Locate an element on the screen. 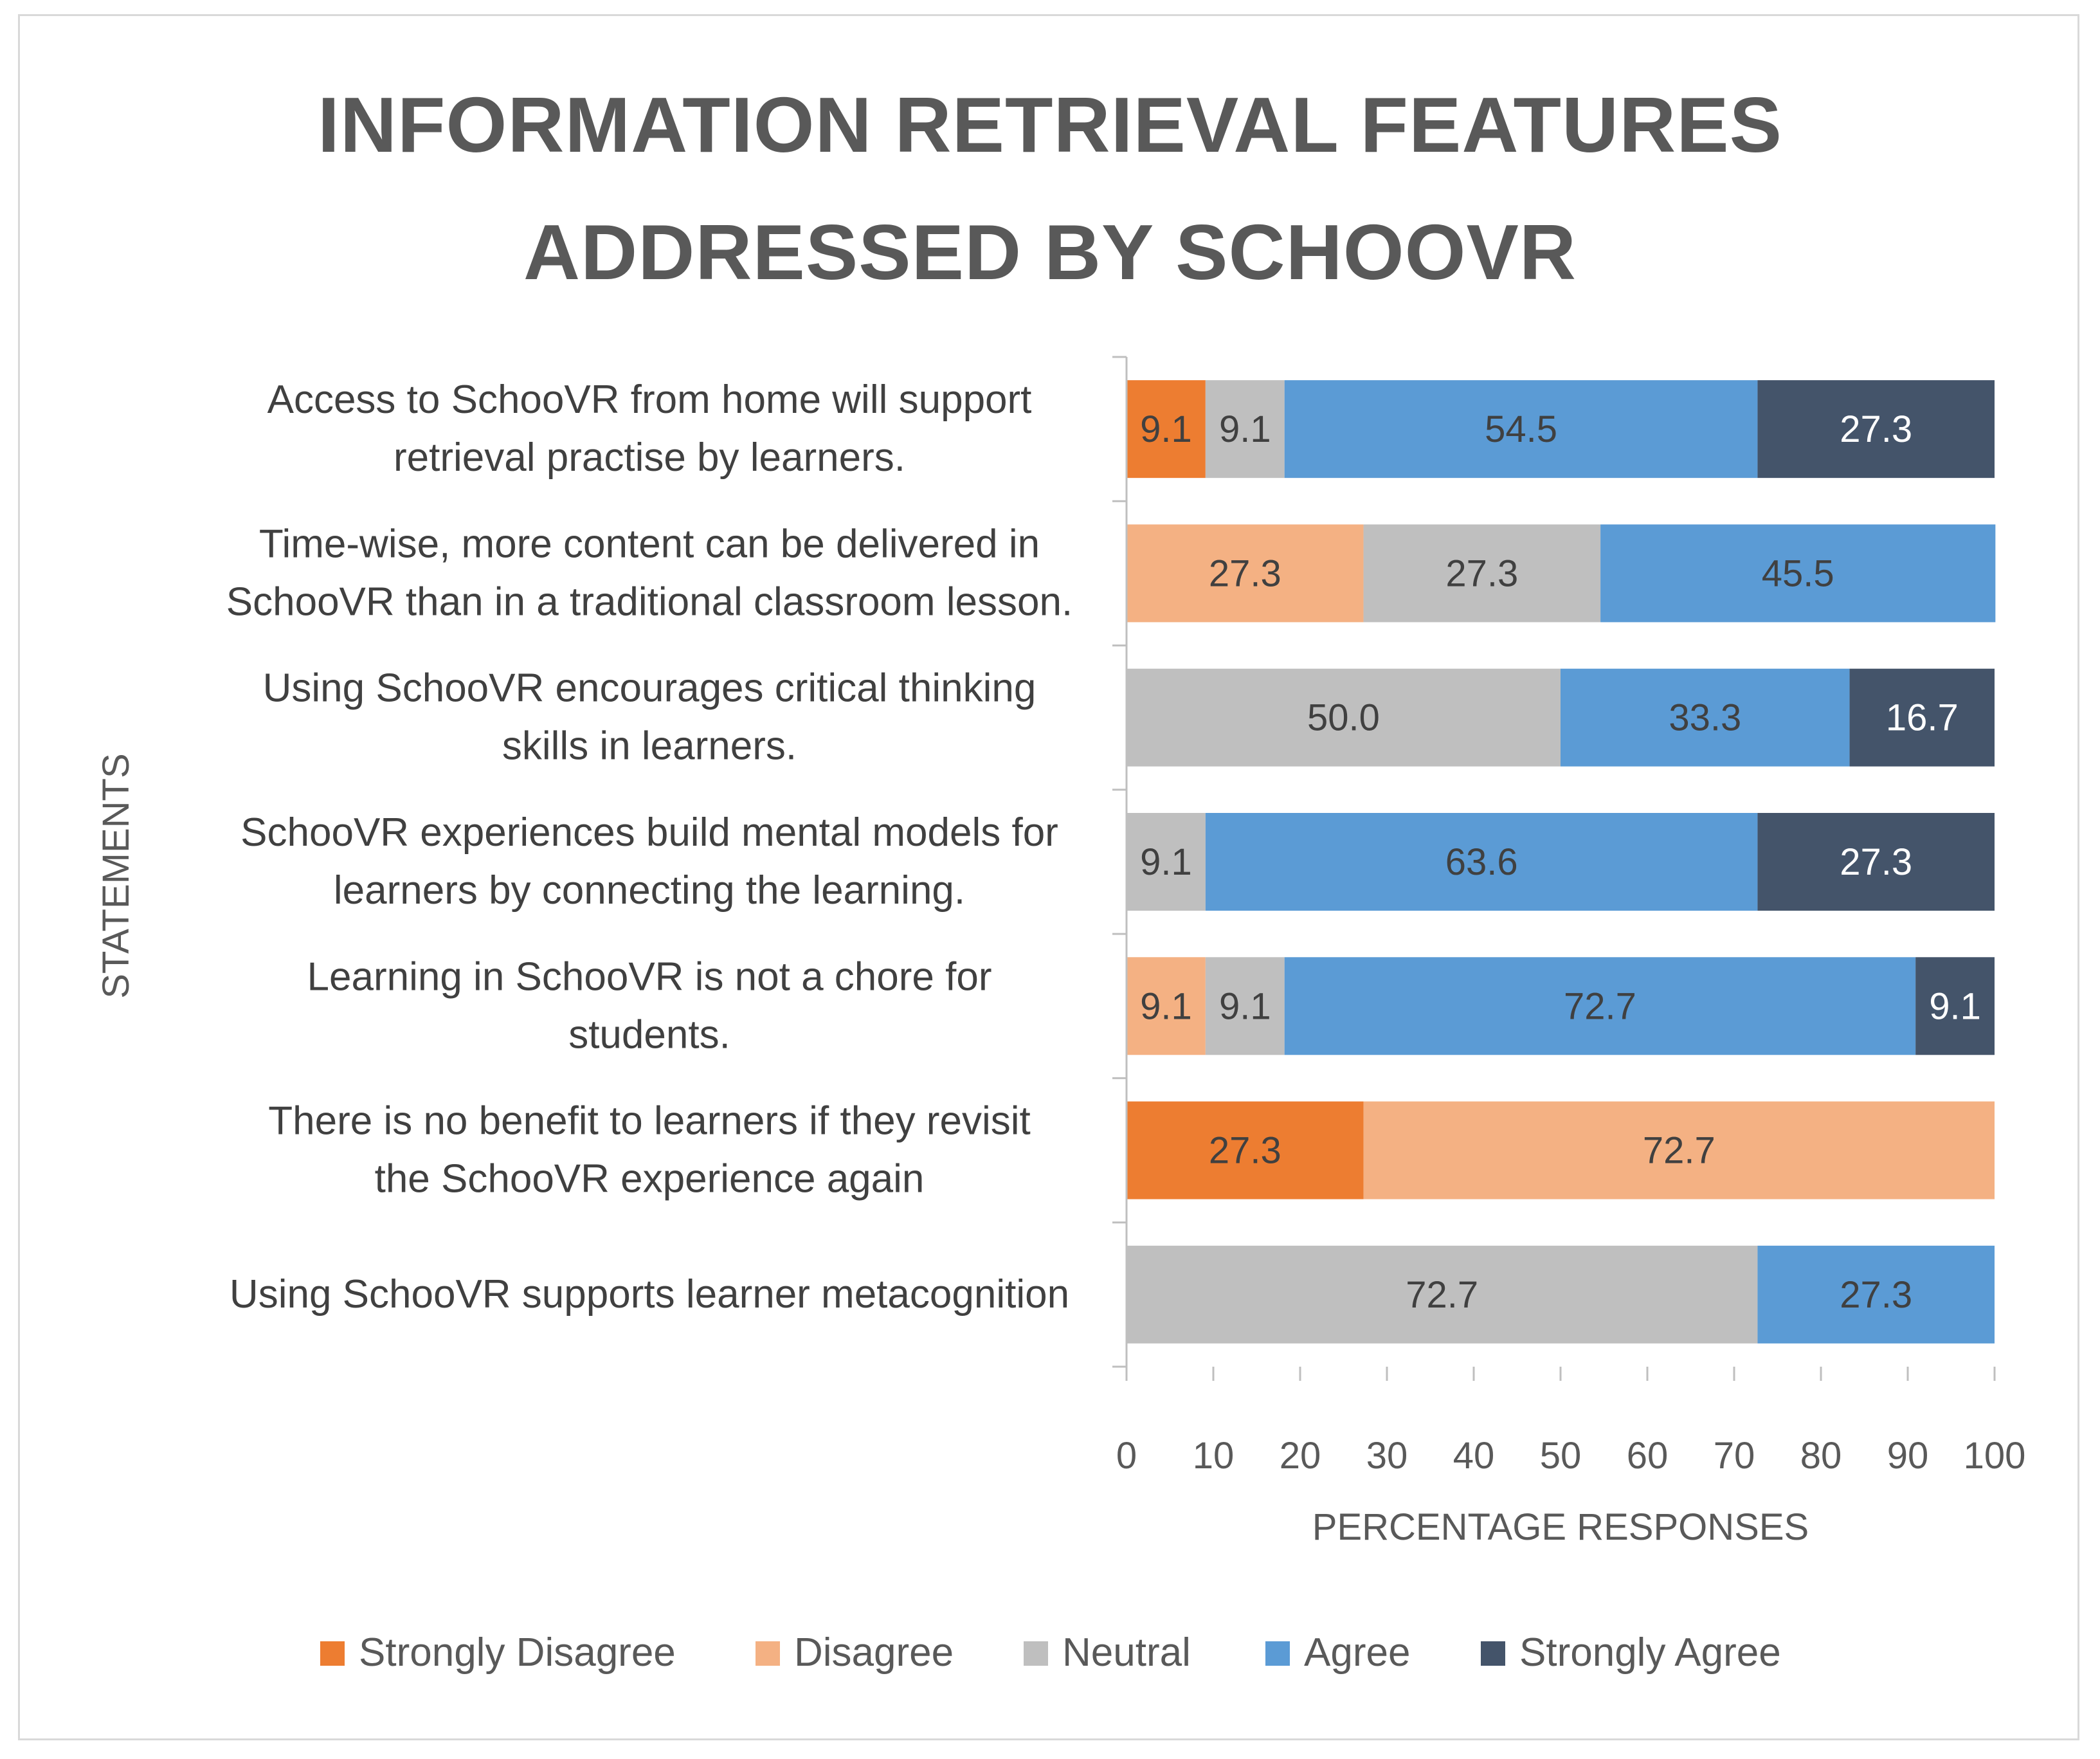 This screenshot has height=1759, width=2100. legend-item: Disagree is located at coordinates (855, 1652).